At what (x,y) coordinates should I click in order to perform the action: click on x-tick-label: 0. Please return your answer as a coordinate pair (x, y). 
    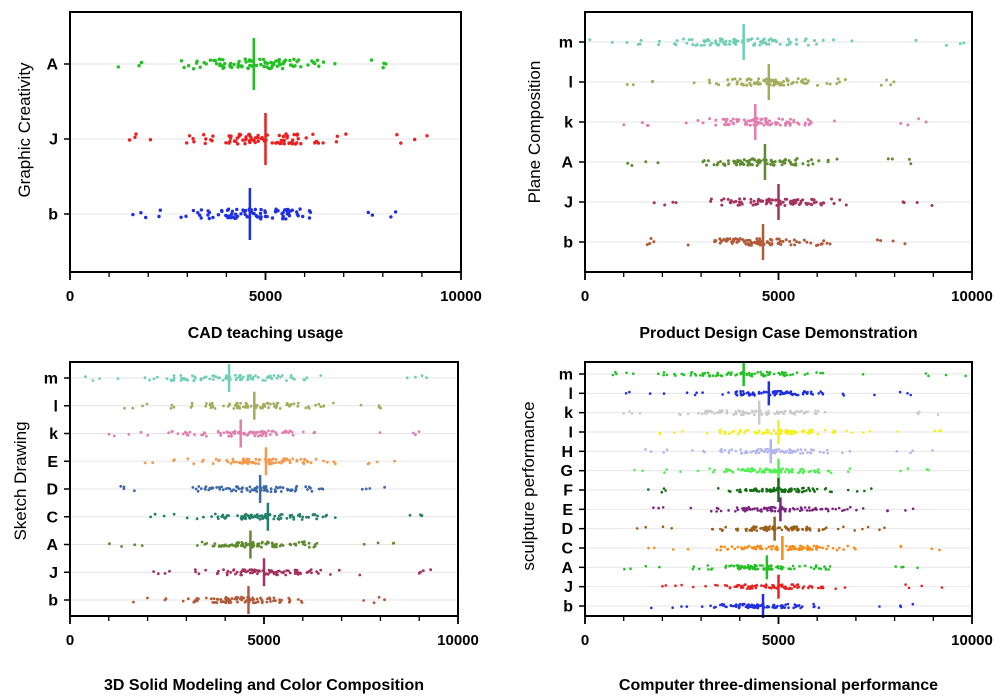
    Looking at the image, I should click on (70, 296).